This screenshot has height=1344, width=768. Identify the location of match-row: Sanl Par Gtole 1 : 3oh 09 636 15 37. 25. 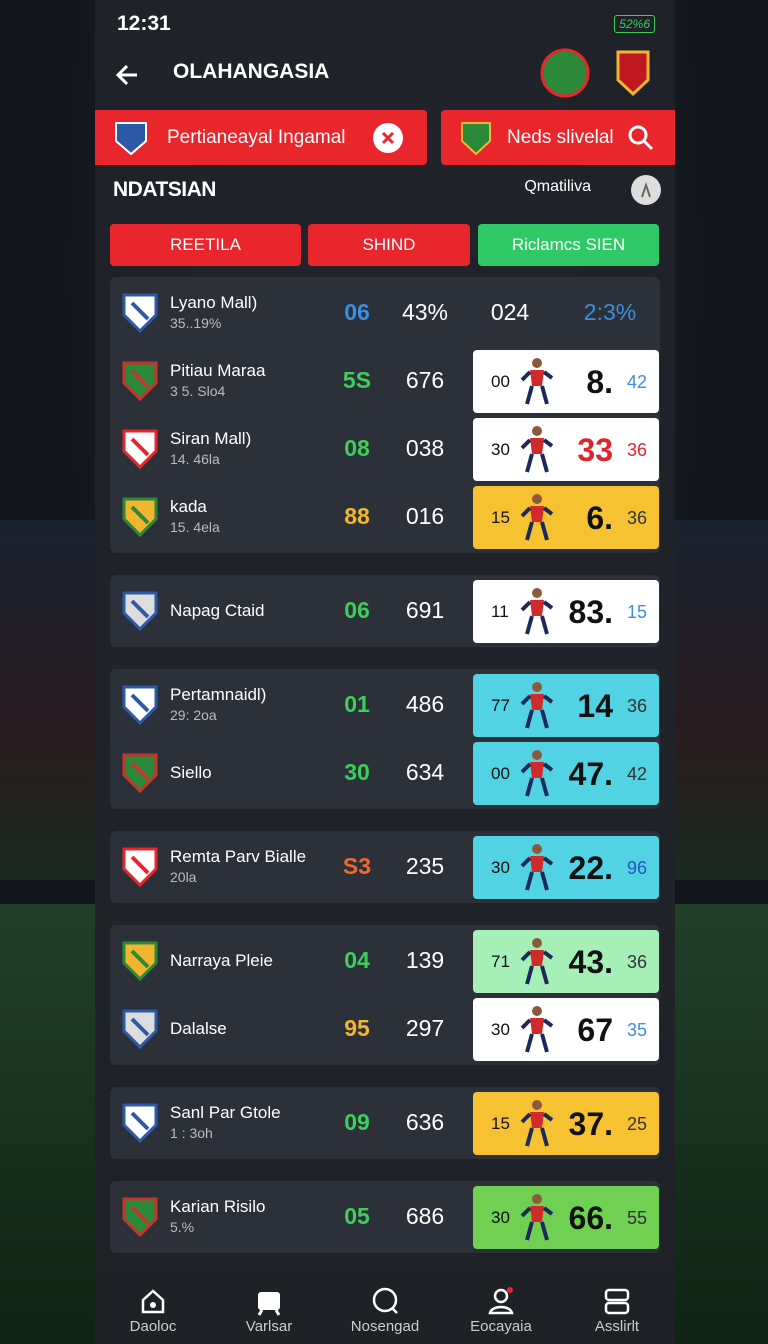
(385, 1123).